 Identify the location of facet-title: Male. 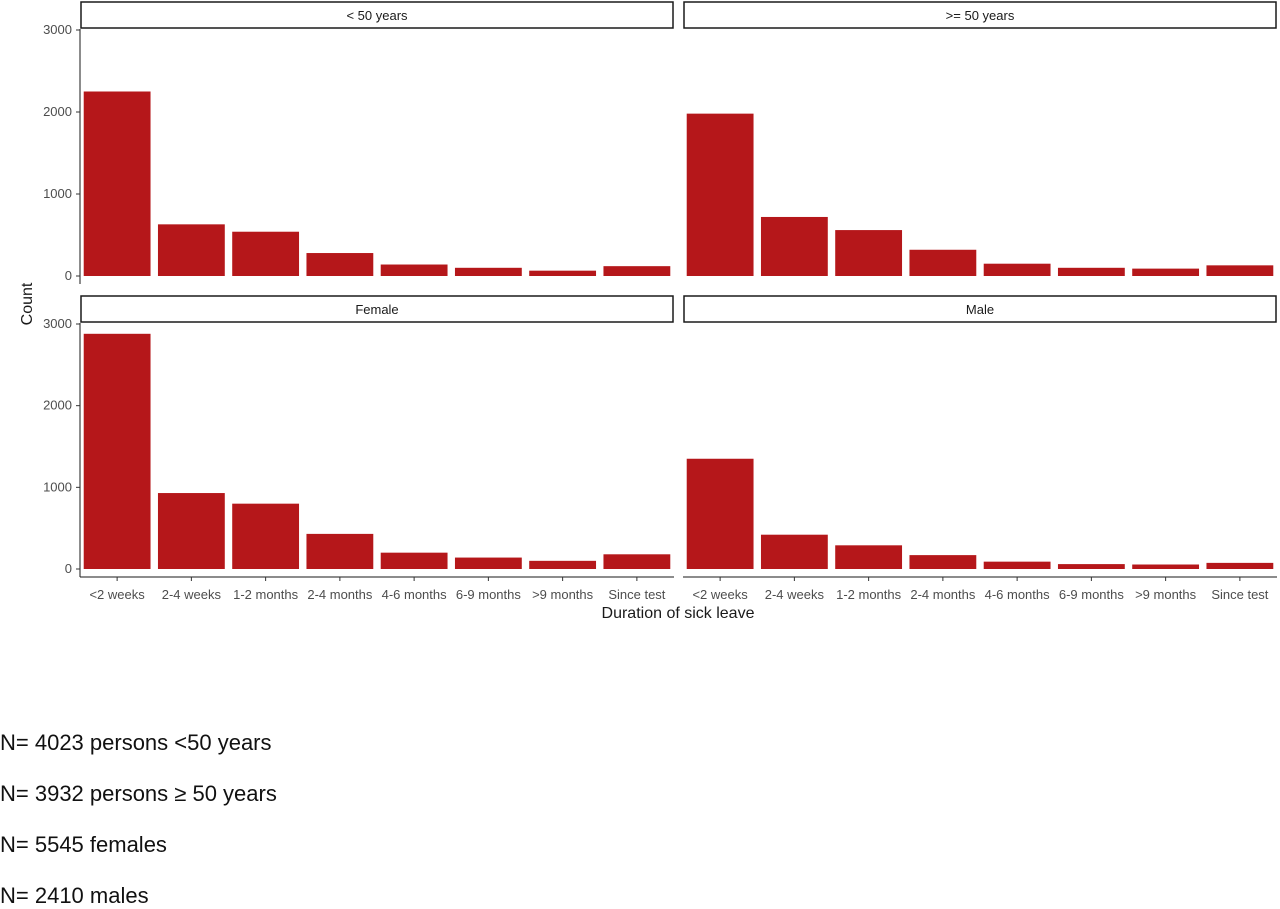
(980, 309).